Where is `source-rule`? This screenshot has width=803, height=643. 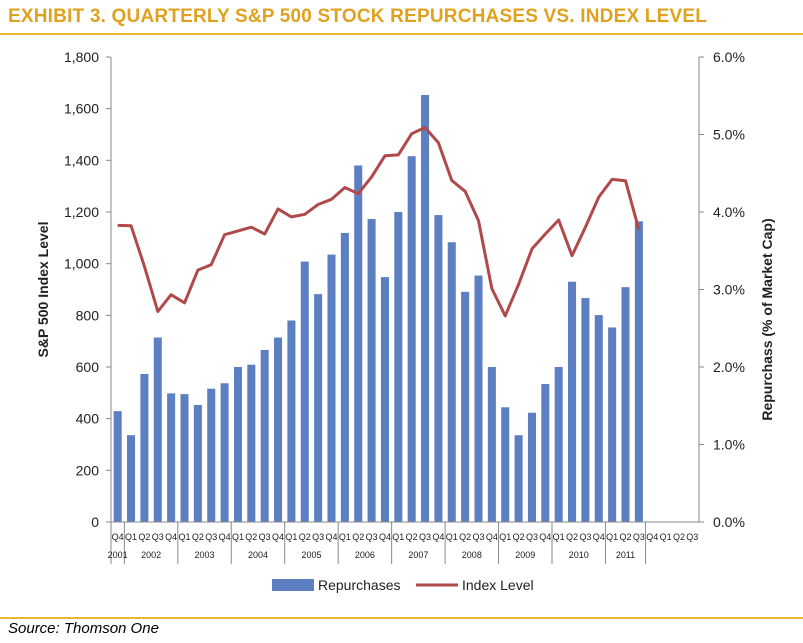
source-rule is located at coordinates (401, 618).